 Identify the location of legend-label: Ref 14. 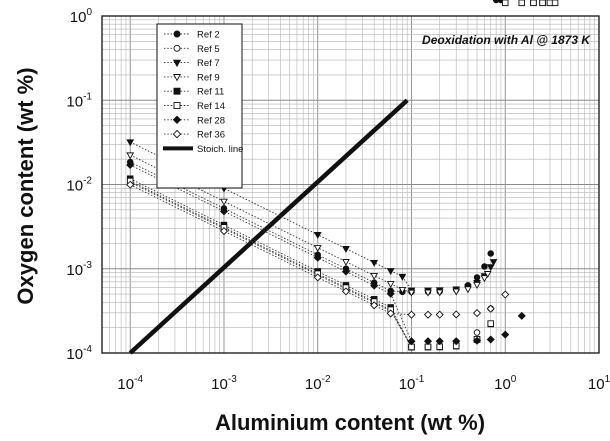
(211, 106).